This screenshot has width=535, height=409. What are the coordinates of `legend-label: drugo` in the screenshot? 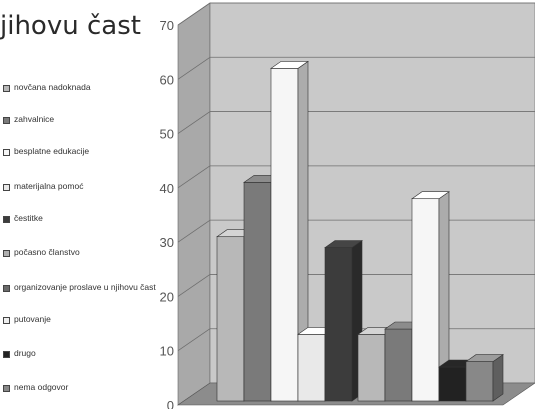 It's located at (25, 353).